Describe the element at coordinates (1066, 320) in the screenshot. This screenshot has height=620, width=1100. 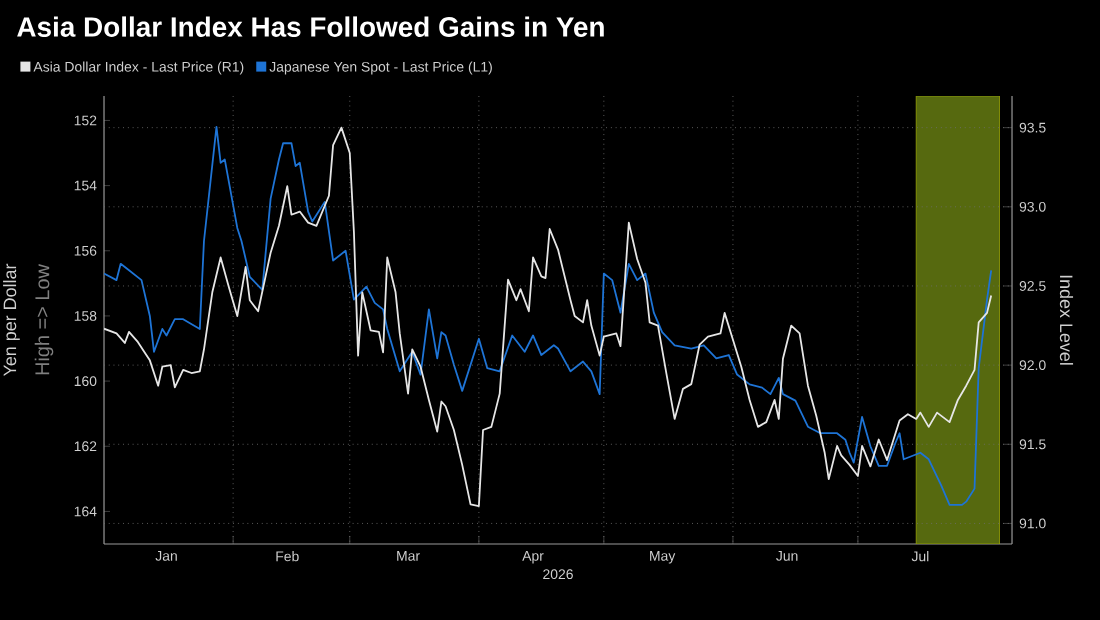
I see `y2-axis-title: Index Level` at that location.